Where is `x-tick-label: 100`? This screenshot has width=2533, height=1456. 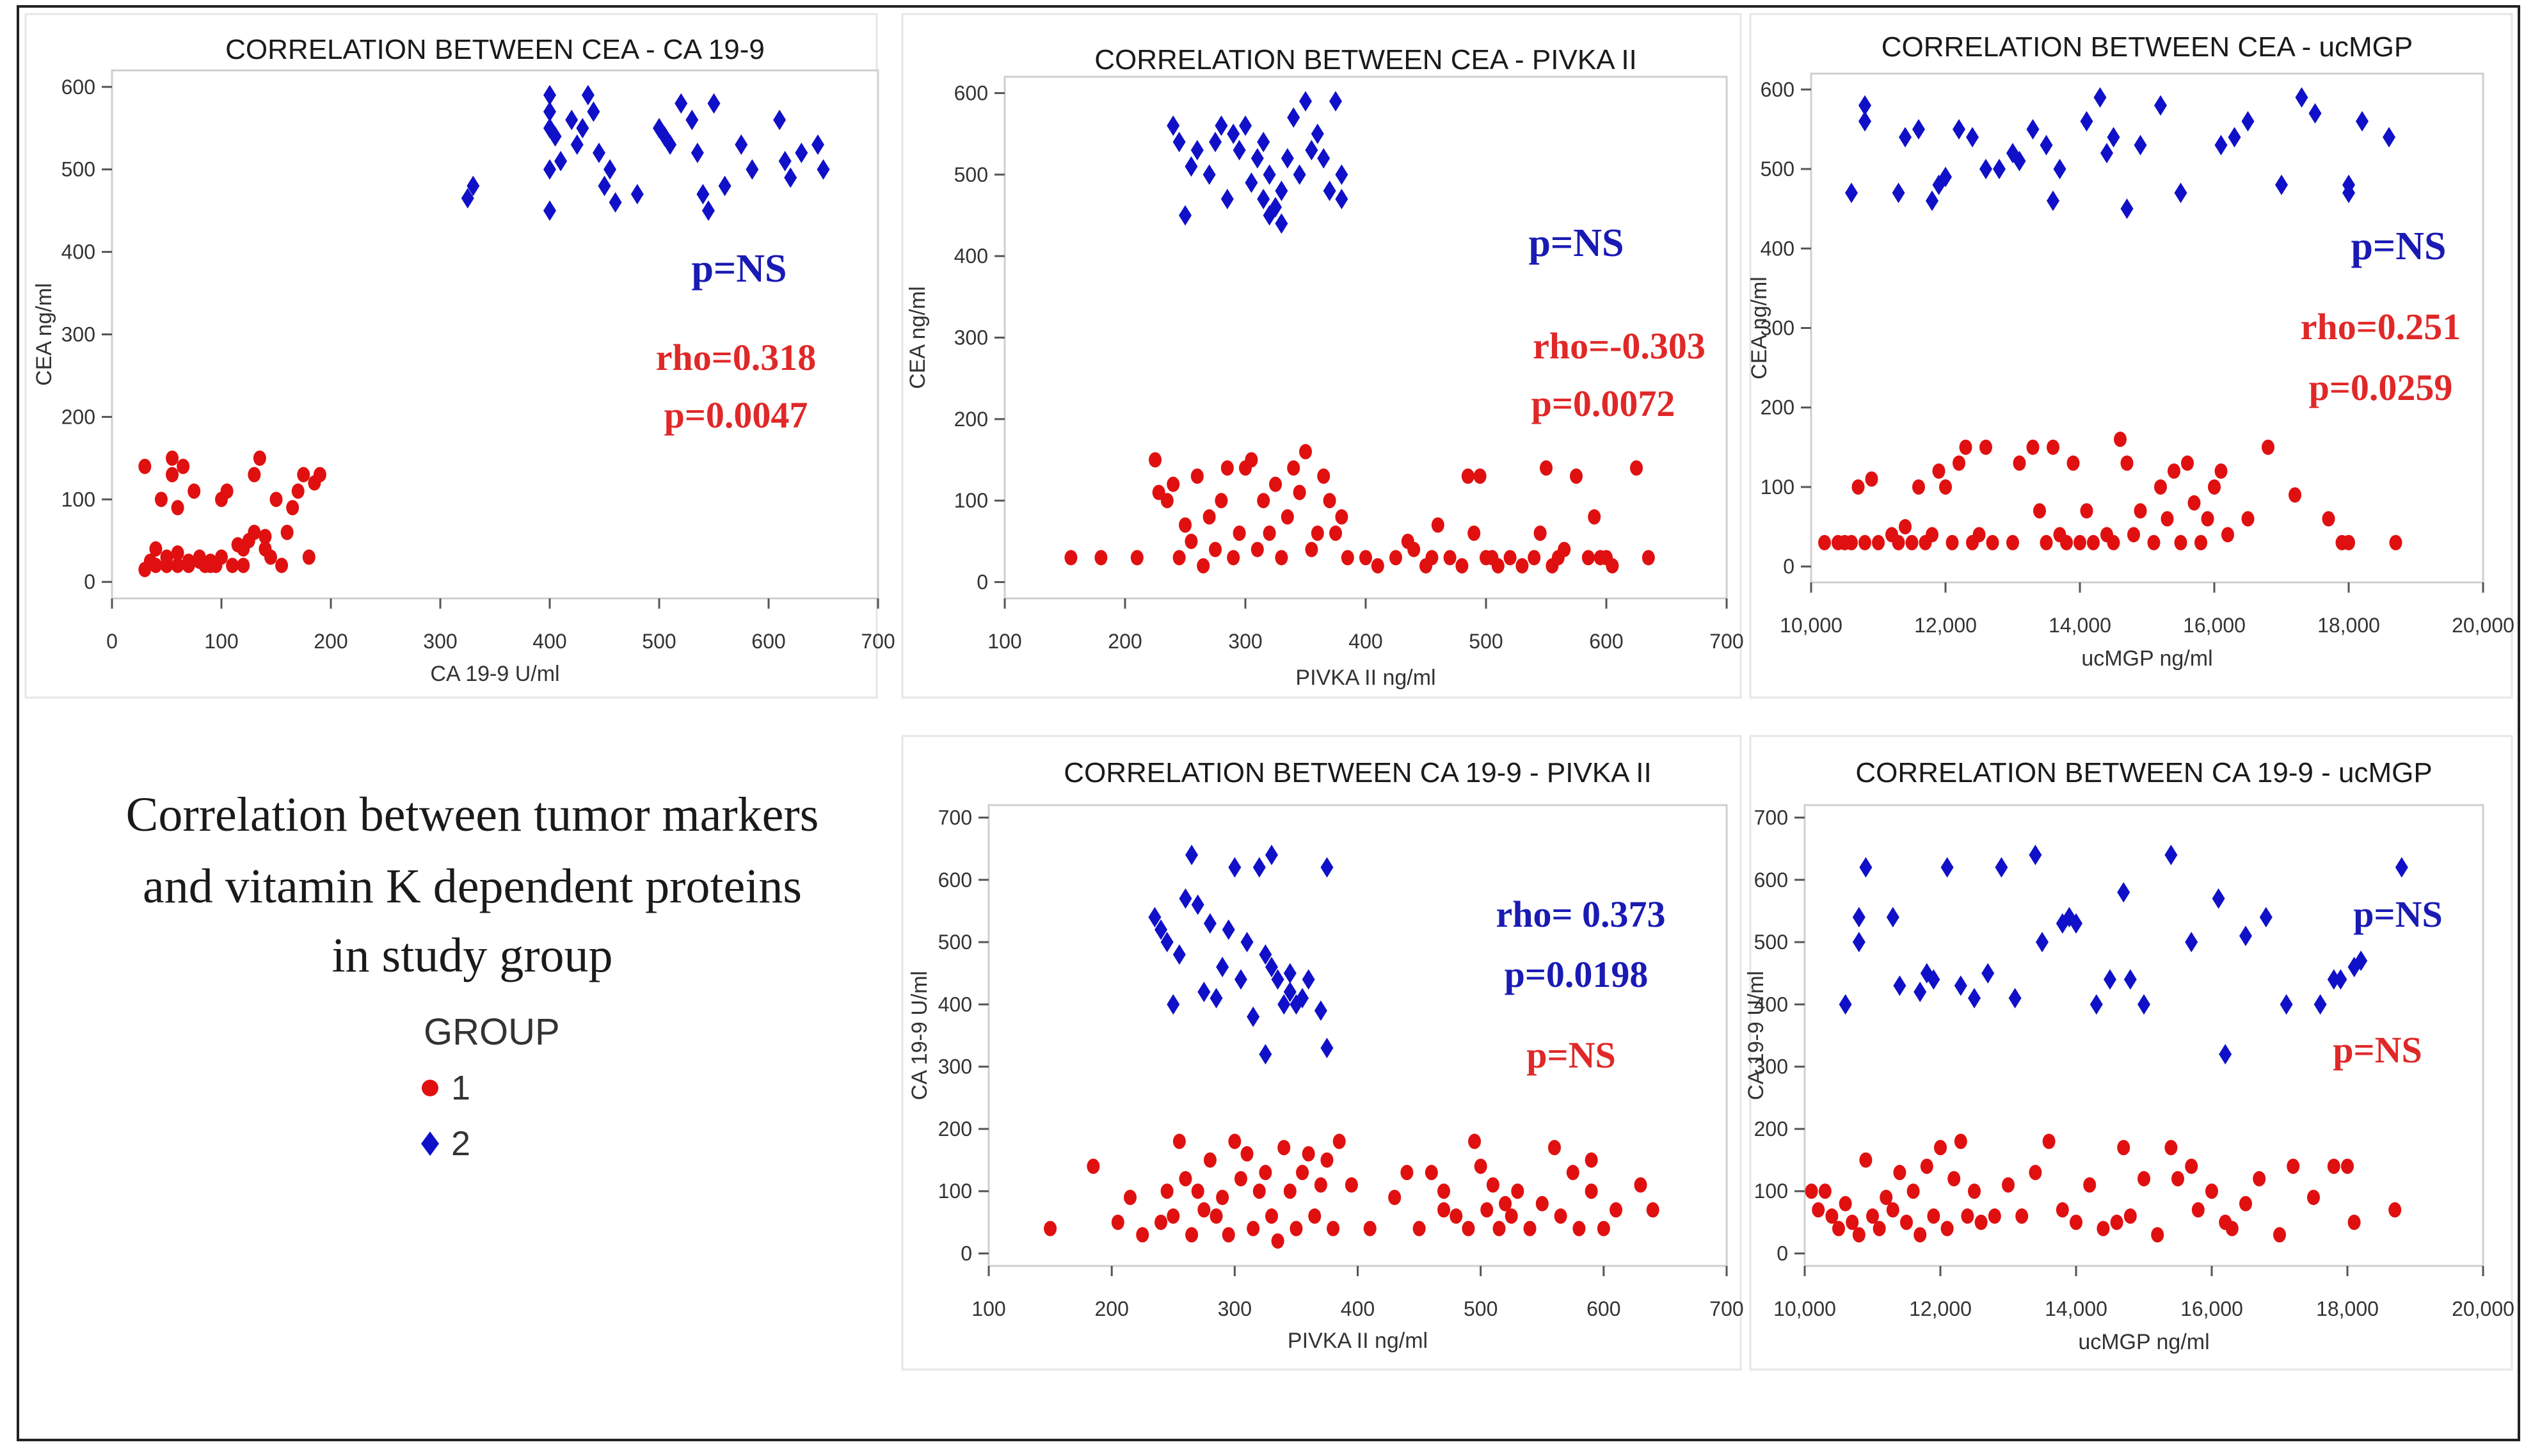
x-tick-label: 100 is located at coordinates (1004, 641).